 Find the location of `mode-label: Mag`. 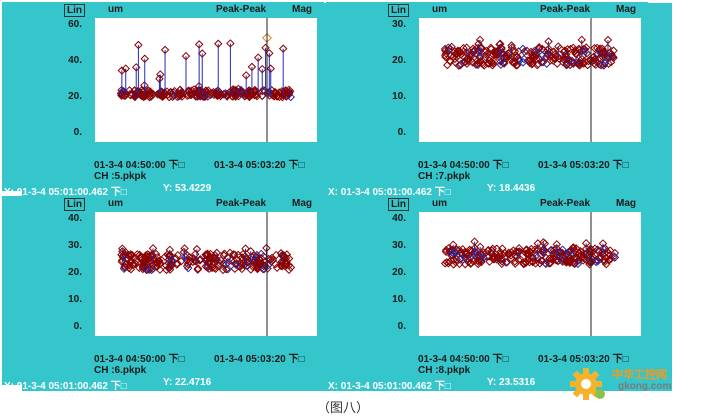

mode-label: Mag is located at coordinates (626, 203).